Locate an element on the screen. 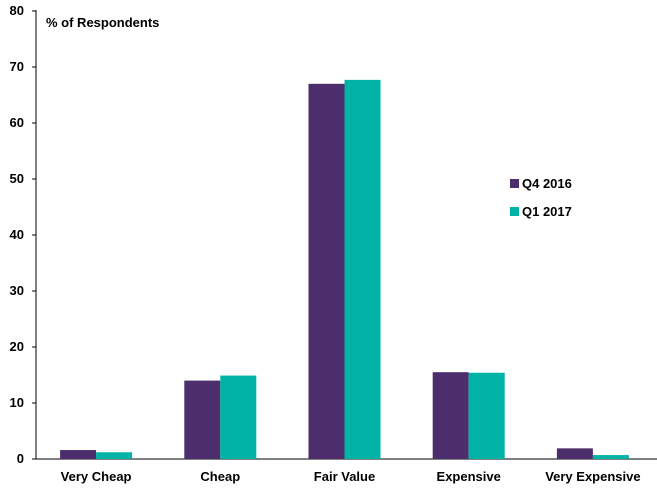 The height and width of the screenshot is (488, 657). bar-q1-2017-expensive is located at coordinates (486, 415).